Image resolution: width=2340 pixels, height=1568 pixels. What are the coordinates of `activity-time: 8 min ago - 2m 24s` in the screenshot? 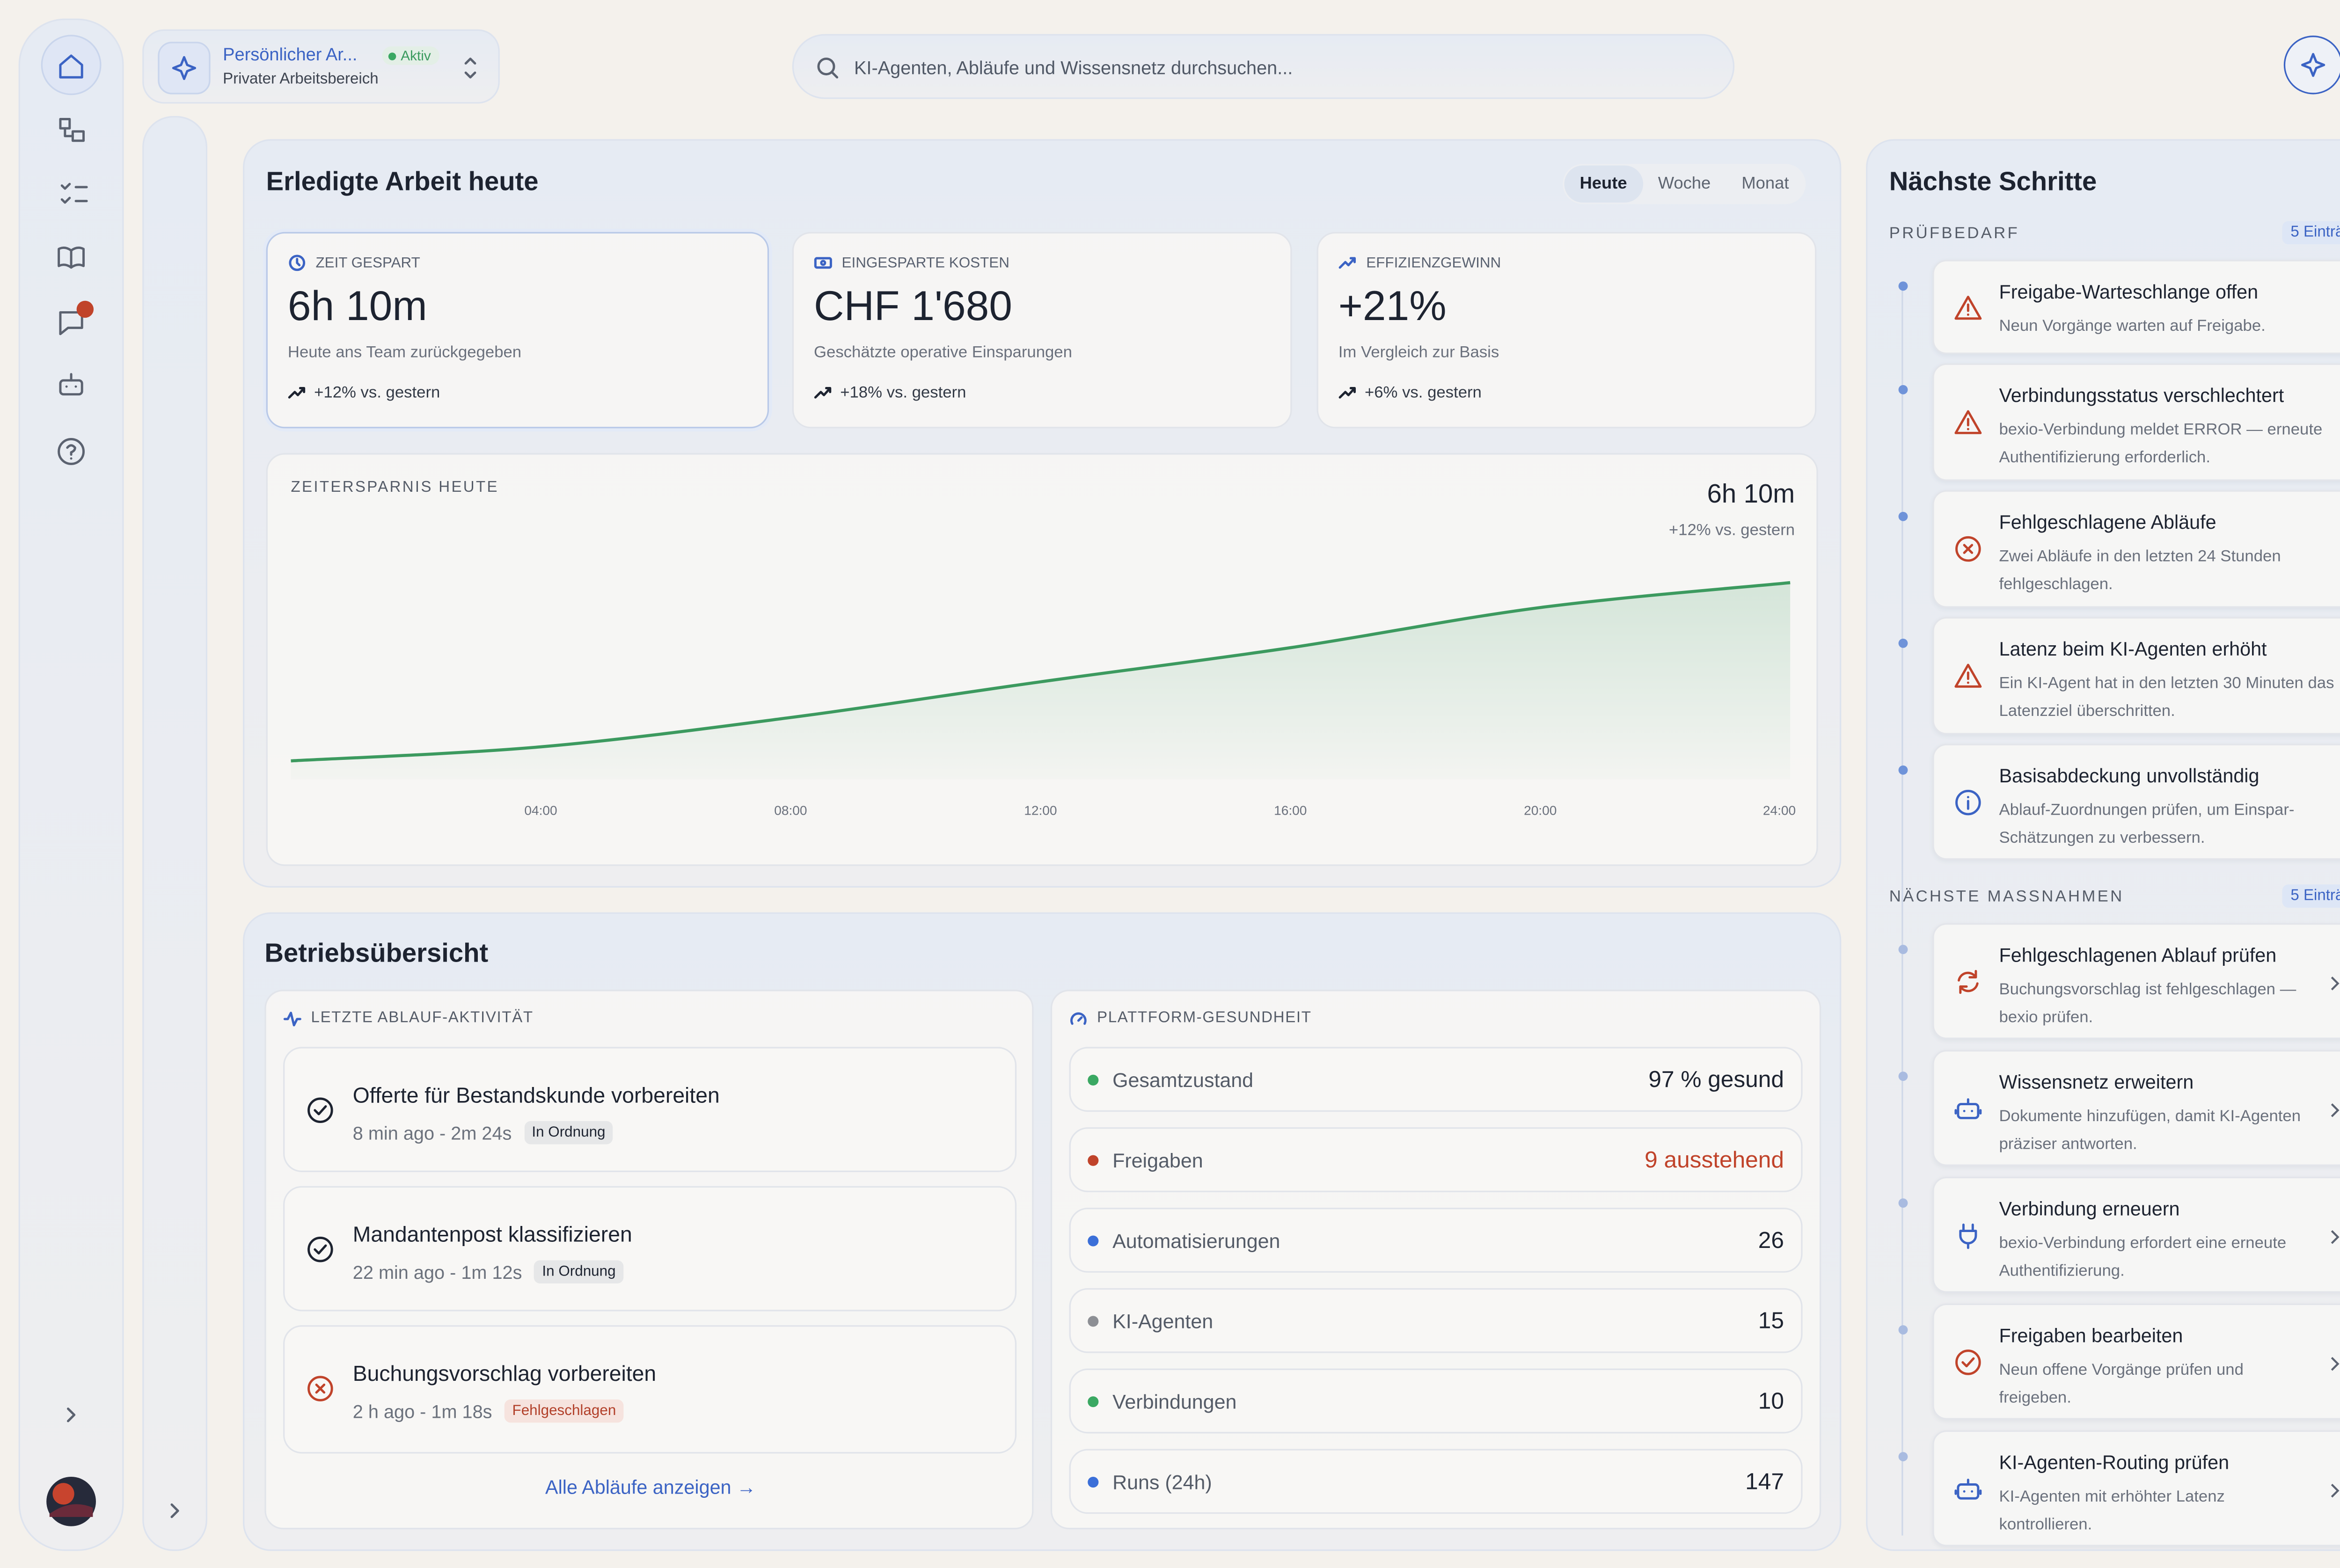 It's located at (432, 1133).